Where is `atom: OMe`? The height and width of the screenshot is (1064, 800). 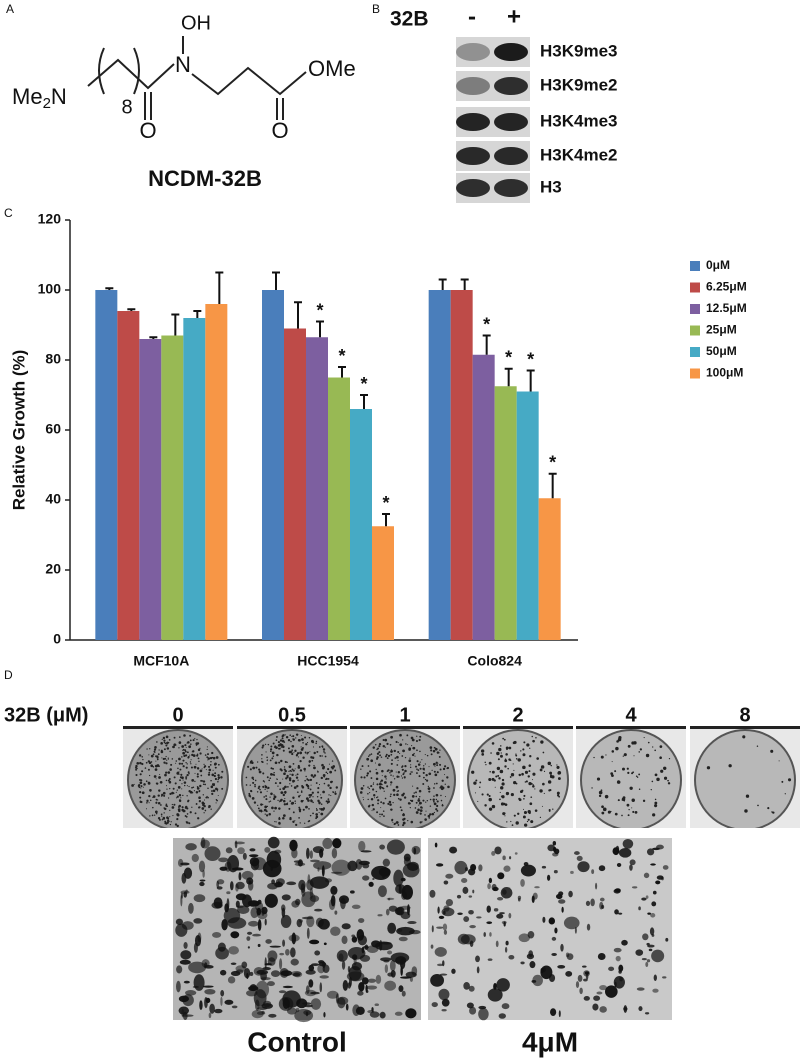 atom: OMe is located at coordinates (332, 68).